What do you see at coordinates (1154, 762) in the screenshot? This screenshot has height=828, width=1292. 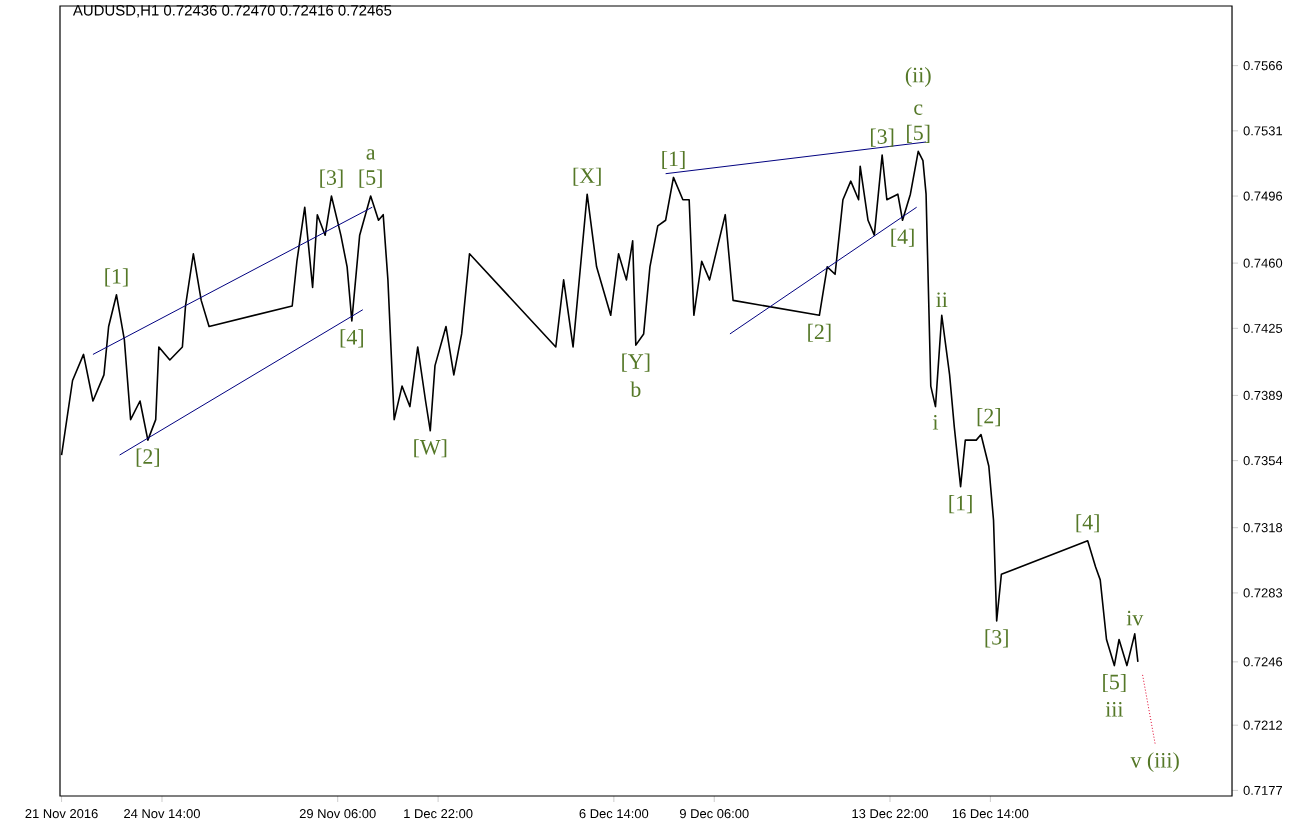 I see `annotation: v (iii)` at bounding box center [1154, 762].